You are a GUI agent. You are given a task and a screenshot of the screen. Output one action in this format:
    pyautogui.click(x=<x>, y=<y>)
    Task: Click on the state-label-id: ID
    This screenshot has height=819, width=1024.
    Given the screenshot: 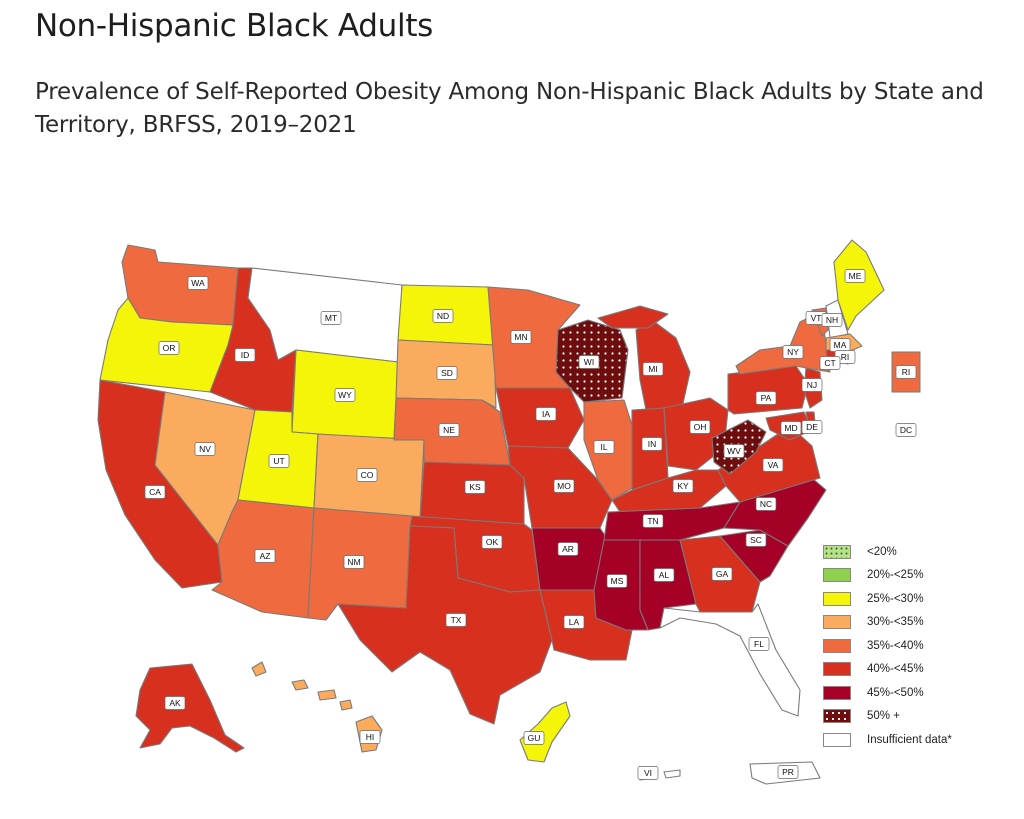 What is the action you would take?
    pyautogui.click(x=245, y=355)
    